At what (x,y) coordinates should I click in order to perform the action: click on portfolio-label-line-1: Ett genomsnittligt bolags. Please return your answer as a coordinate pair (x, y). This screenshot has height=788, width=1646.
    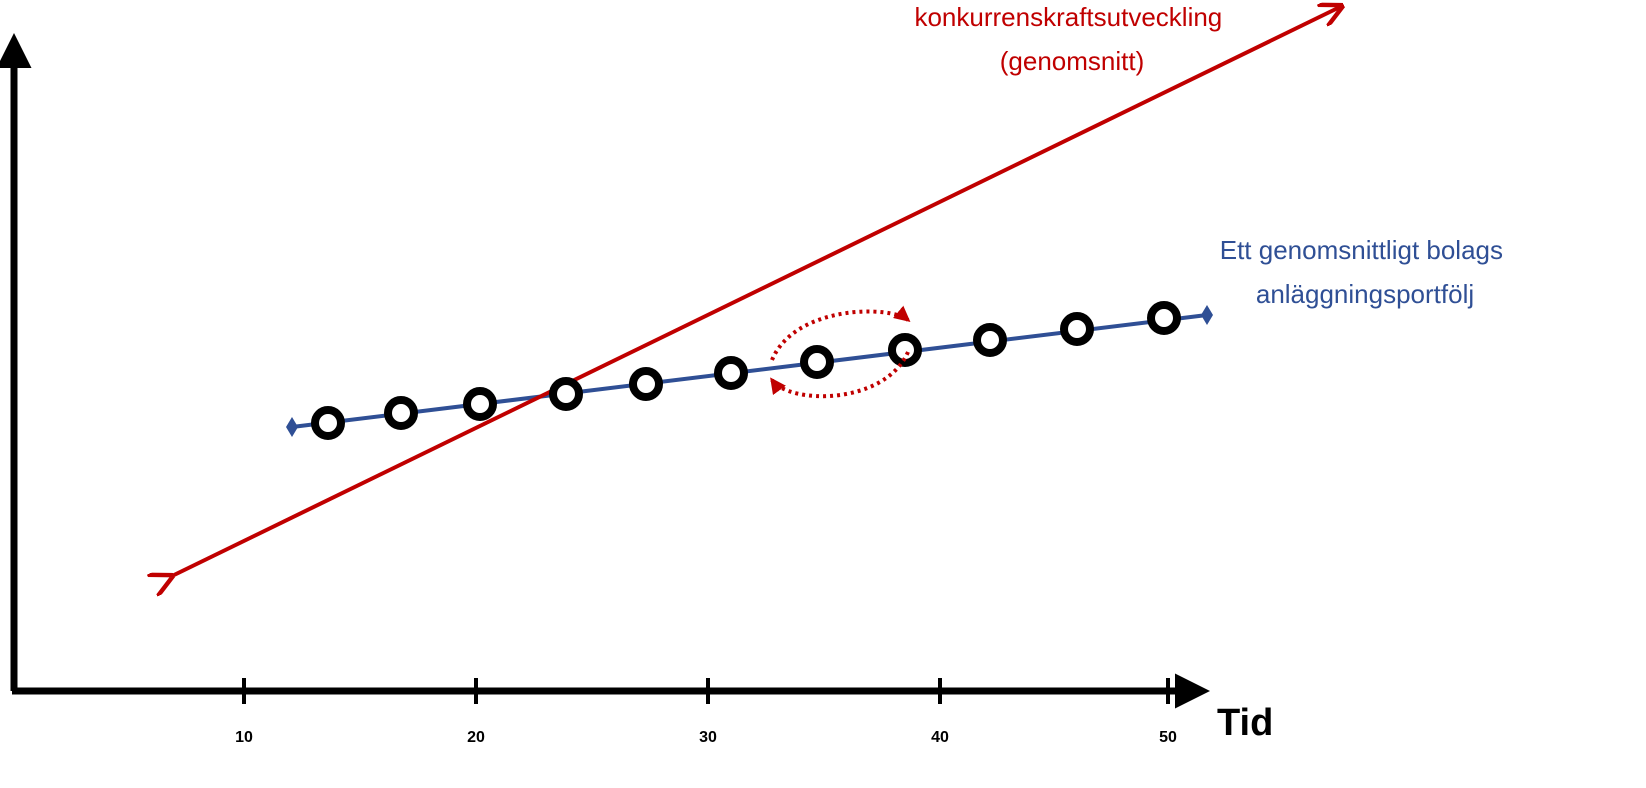
    Looking at the image, I should click on (1361, 250).